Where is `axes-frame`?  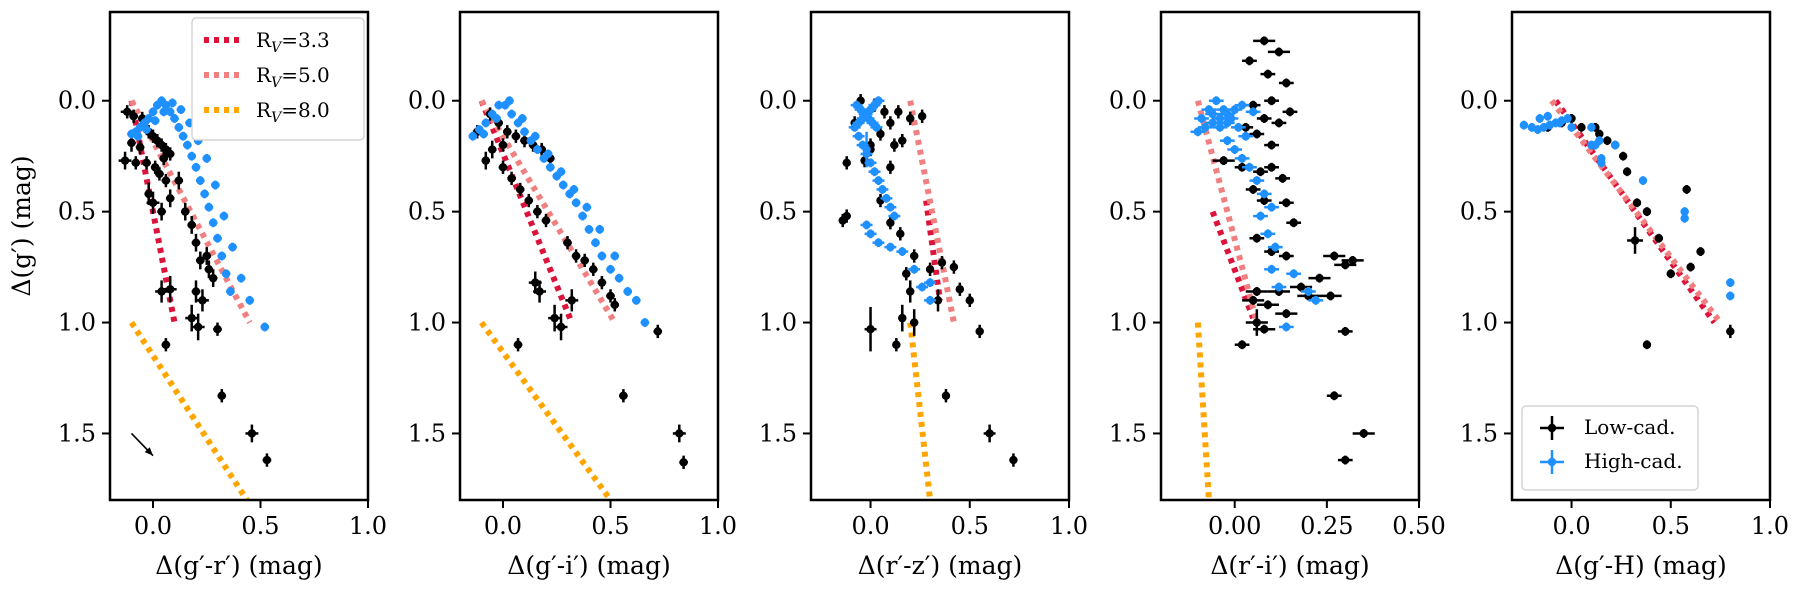
axes-frame is located at coordinates (589, 256).